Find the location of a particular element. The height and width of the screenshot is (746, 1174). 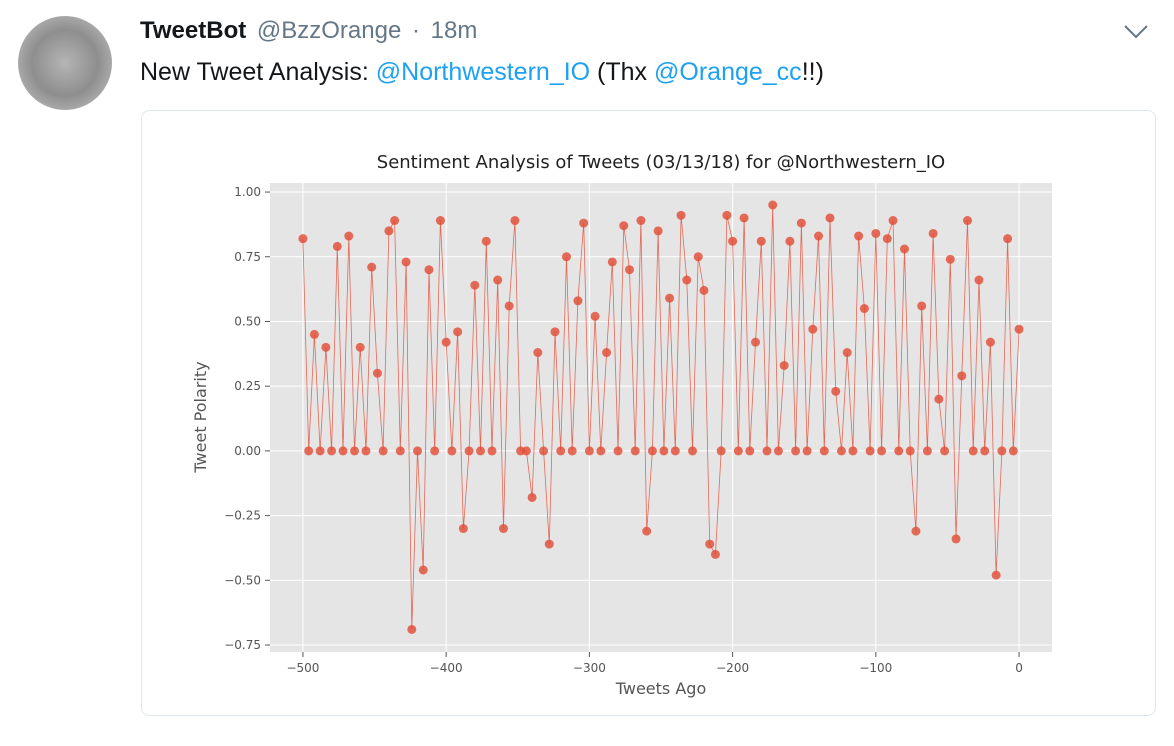

y-tick-label: −0.25 is located at coordinates (242, 516).